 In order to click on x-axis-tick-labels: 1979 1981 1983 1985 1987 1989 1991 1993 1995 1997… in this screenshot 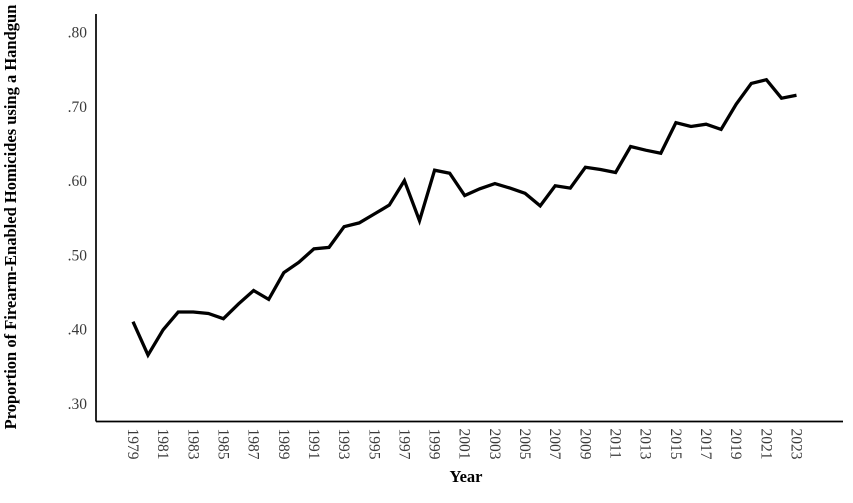, I will do `click(464, 444)`.